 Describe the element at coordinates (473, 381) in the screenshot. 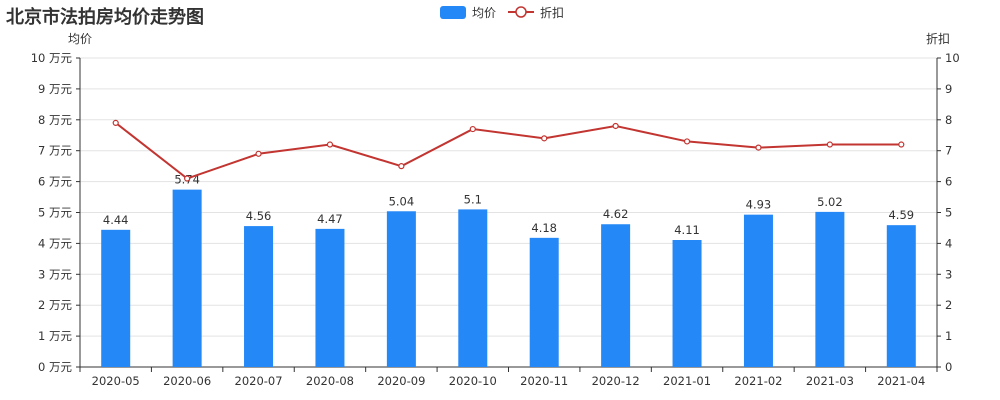

I see `x-tick-label: 2020-10` at that location.